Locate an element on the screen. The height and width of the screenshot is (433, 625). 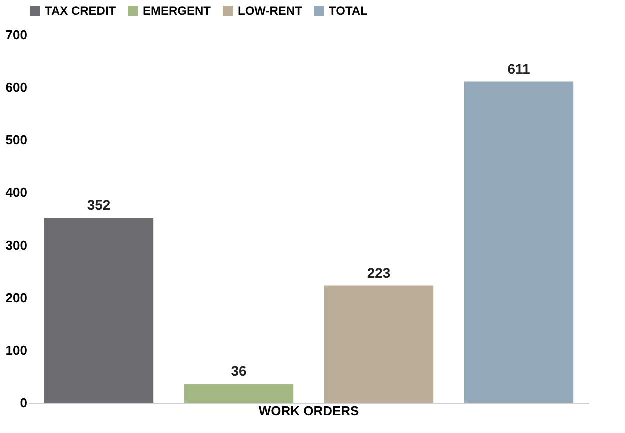
legend-label: TAX CREDIT is located at coordinates (81, 11).